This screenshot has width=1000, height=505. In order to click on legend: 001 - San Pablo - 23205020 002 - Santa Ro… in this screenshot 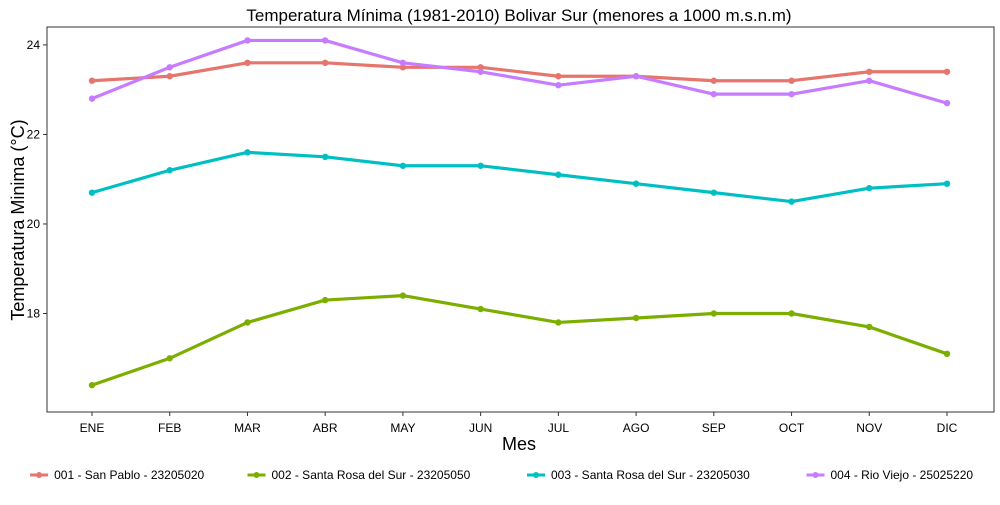, I will do `click(500, 475)`.